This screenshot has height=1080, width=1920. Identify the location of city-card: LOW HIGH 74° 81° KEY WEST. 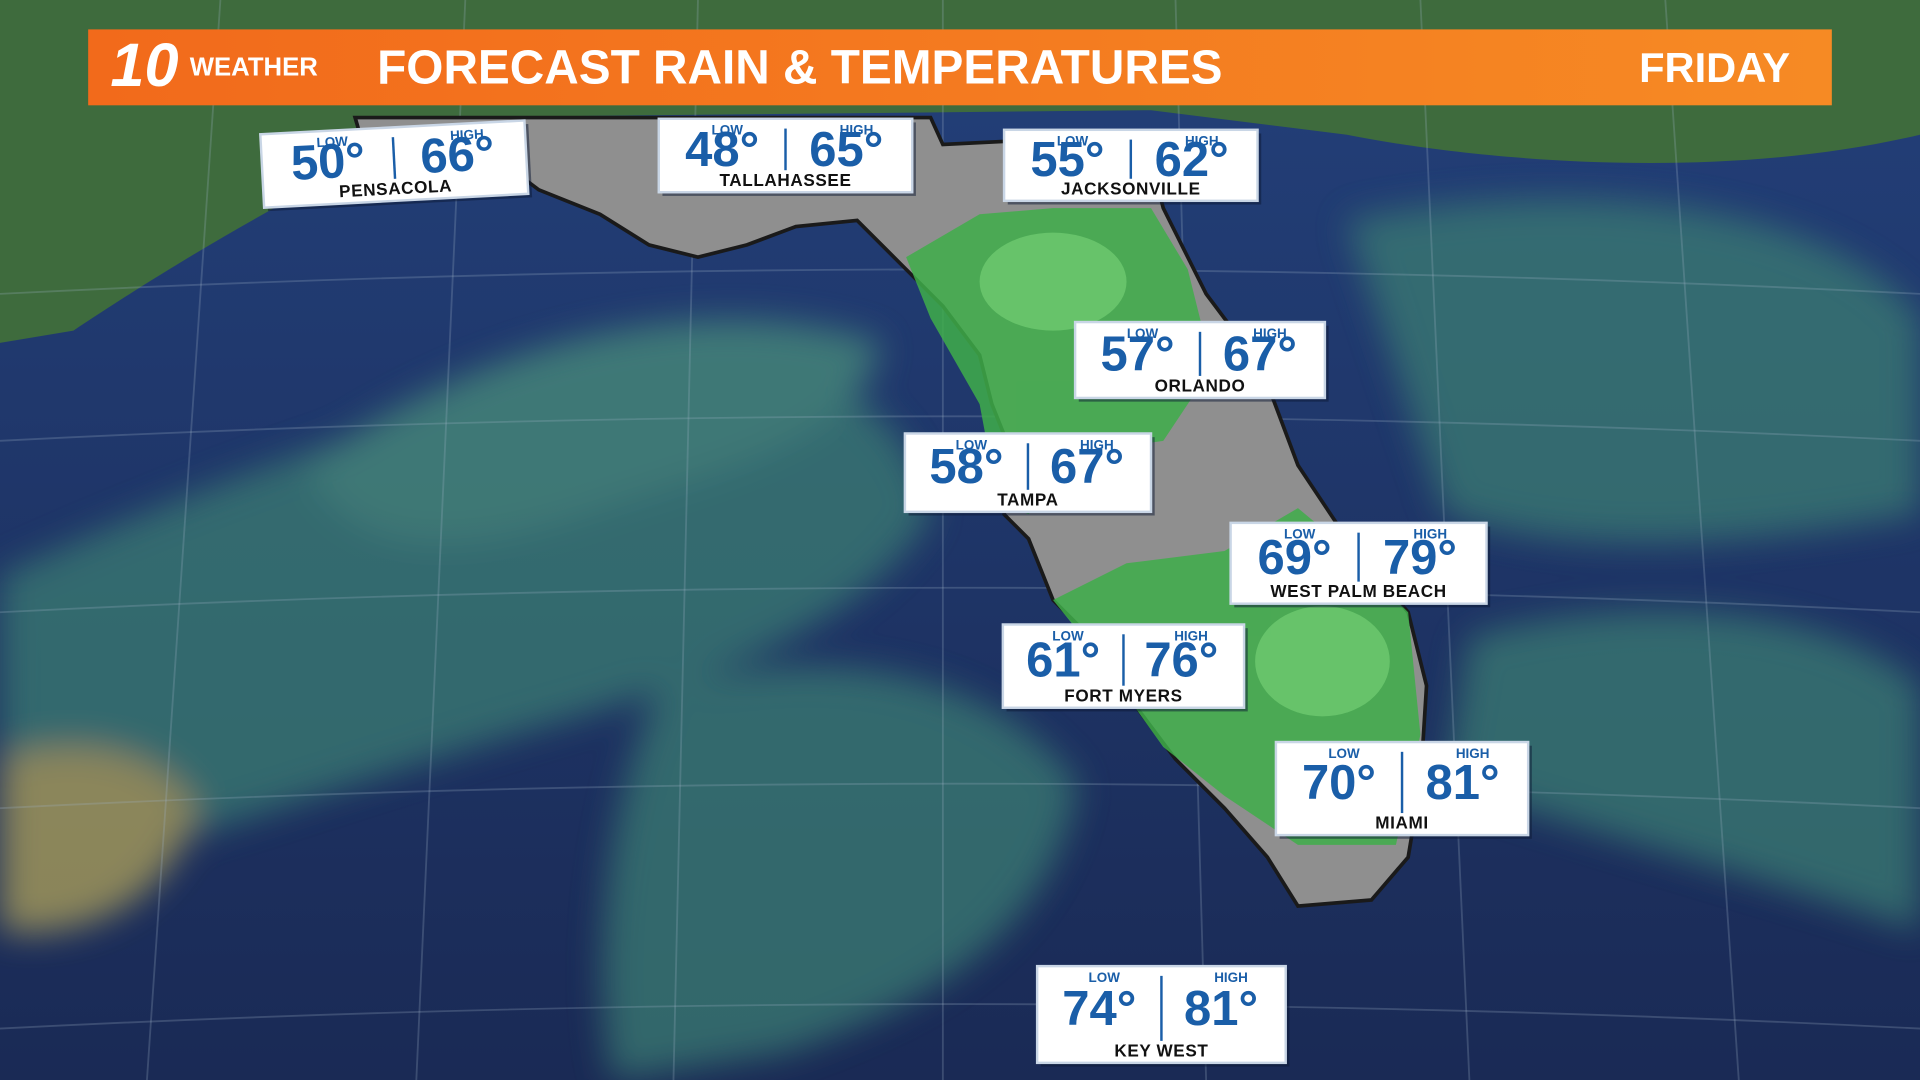
(1162, 1015).